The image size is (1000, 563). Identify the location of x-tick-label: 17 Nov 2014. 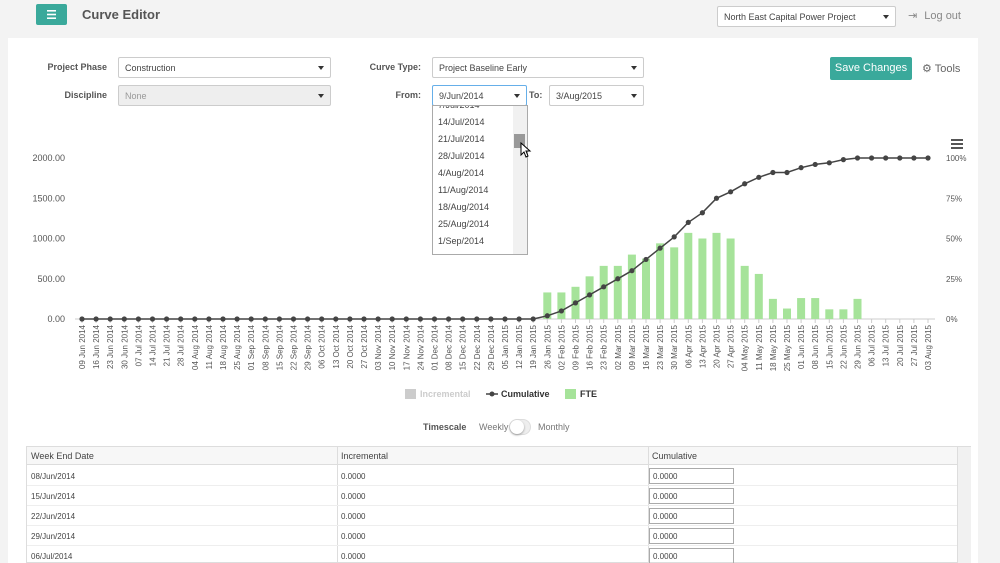
(406, 347).